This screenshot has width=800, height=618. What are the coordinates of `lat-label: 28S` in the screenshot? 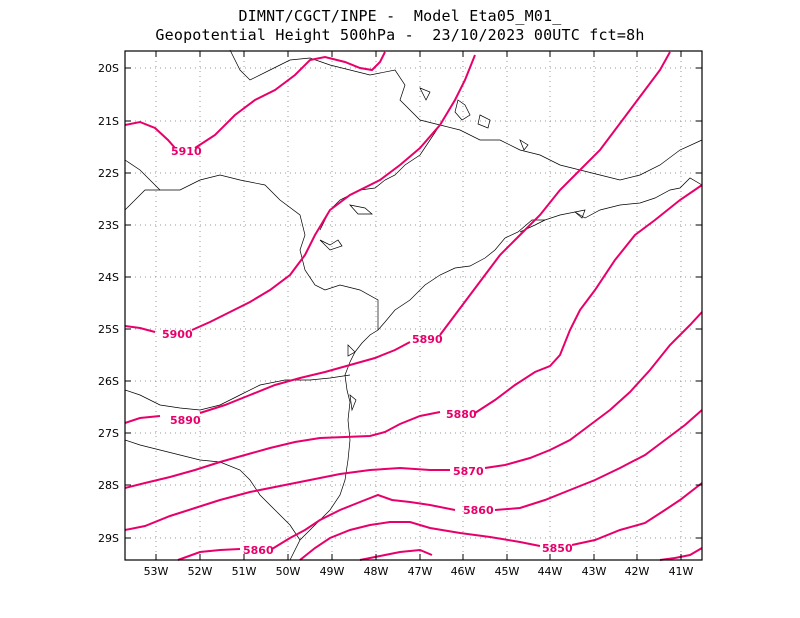 It's located at (108, 485).